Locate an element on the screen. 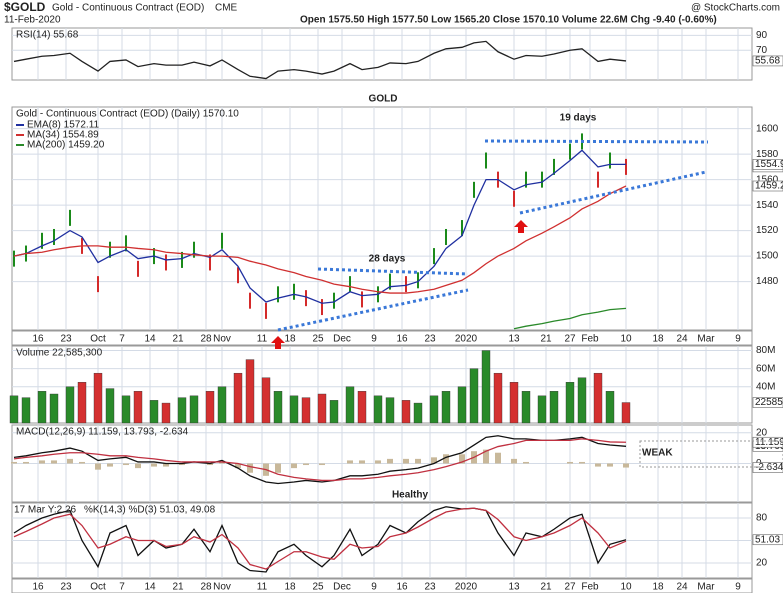 This screenshot has width=783, height=593. annotation: WEAK is located at coordinates (657, 453).